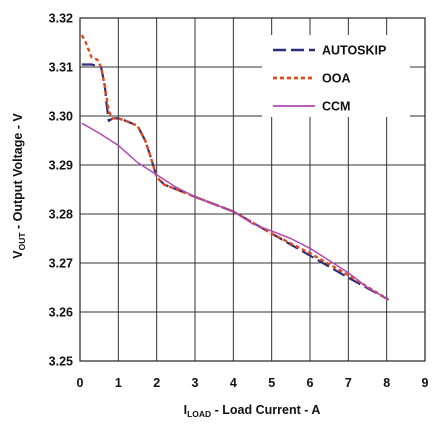  Describe the element at coordinates (156, 383) in the screenshot. I see `x-tick-label: 2` at that location.